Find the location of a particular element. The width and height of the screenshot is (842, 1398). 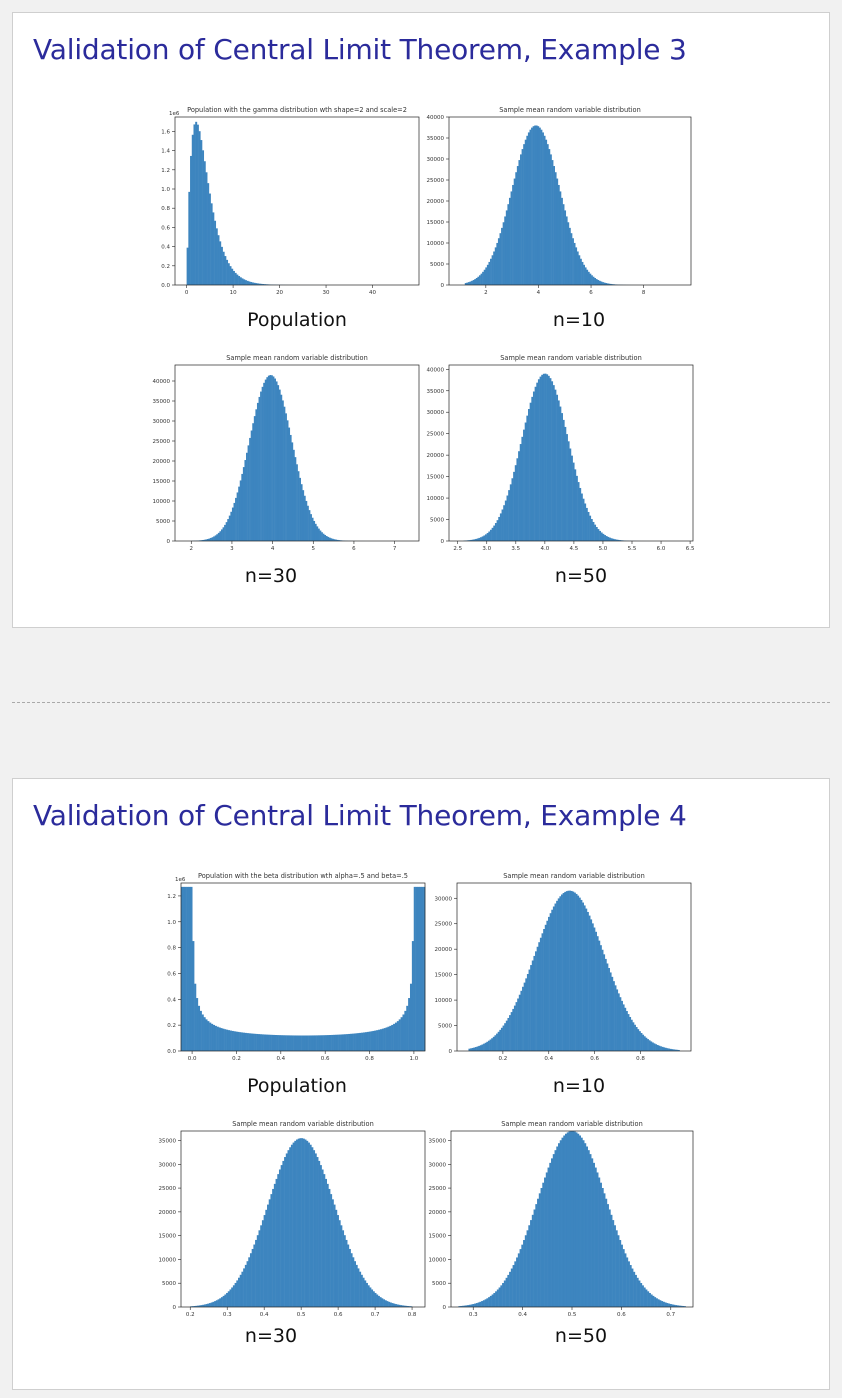

x-tick-label: 2.5 is located at coordinates (457, 549).